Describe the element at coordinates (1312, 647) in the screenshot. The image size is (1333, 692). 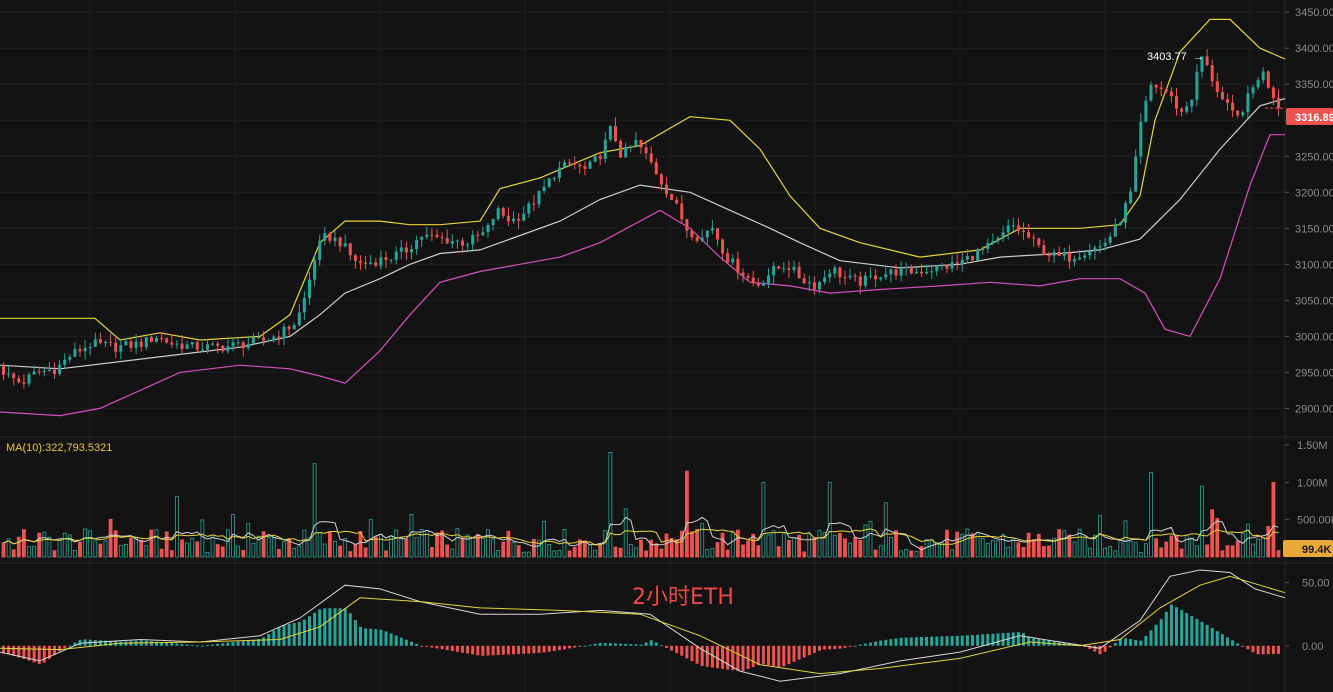
I see `macd-axis-tick-label: 0.00` at that location.